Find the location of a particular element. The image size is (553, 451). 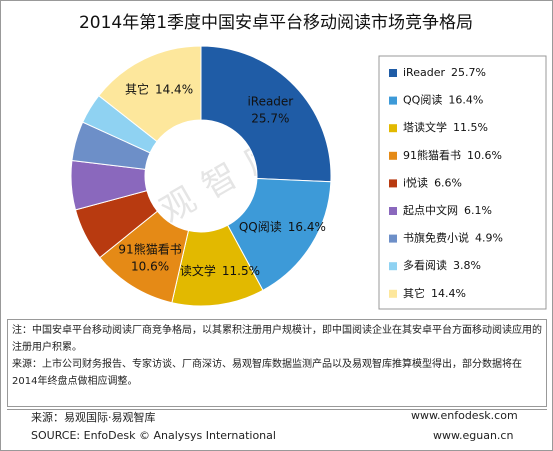

legend-value: 6.1% is located at coordinates (478, 210).